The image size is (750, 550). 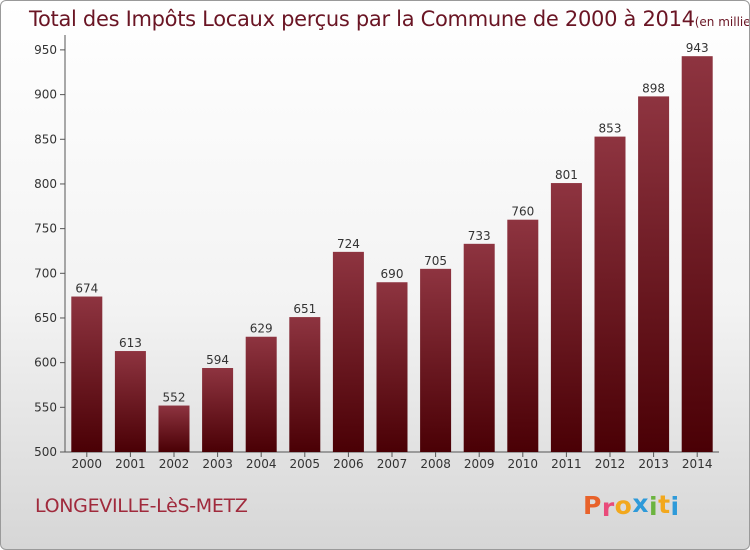 I want to click on chart-subtitle: (en milliers d'€), so click(x=722, y=22).